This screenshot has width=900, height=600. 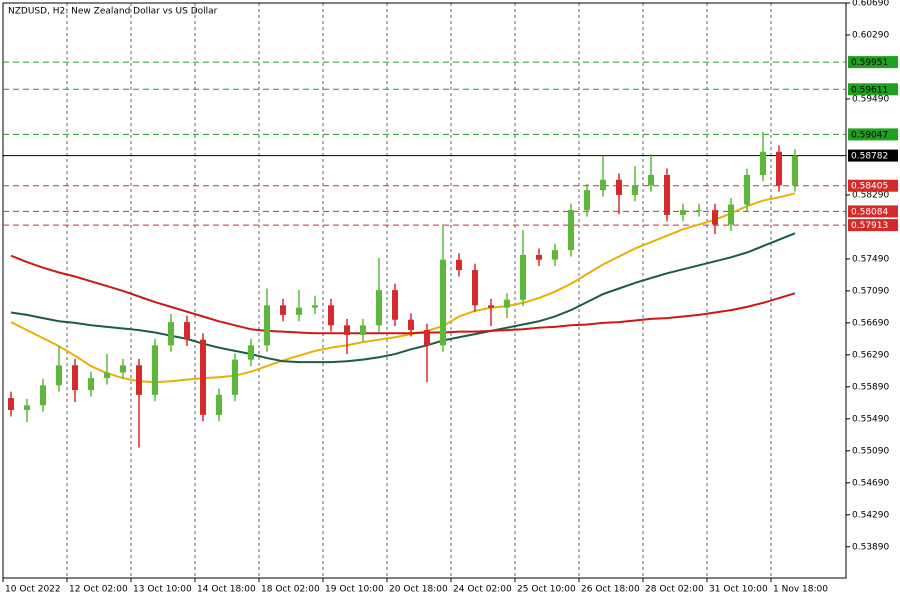 What do you see at coordinates (869, 226) in the screenshot?
I see `level-label: 0.57913` at bounding box center [869, 226].